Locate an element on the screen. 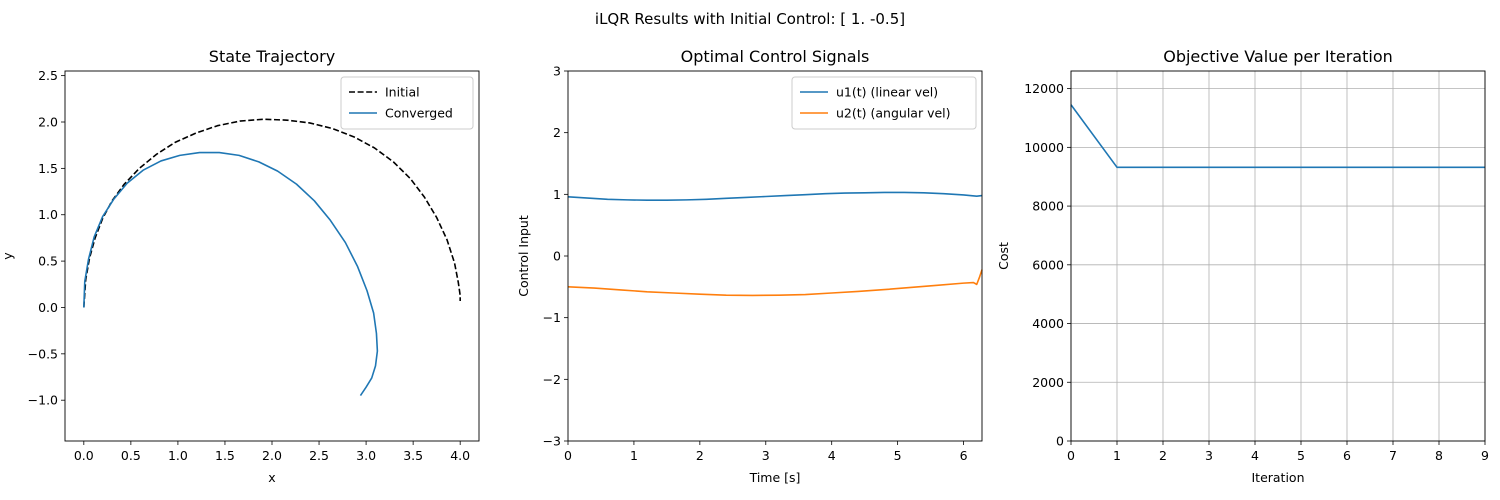 The height and width of the screenshot is (500, 1500). state-trajectory-series-2-line is located at coordinates (231, 274).